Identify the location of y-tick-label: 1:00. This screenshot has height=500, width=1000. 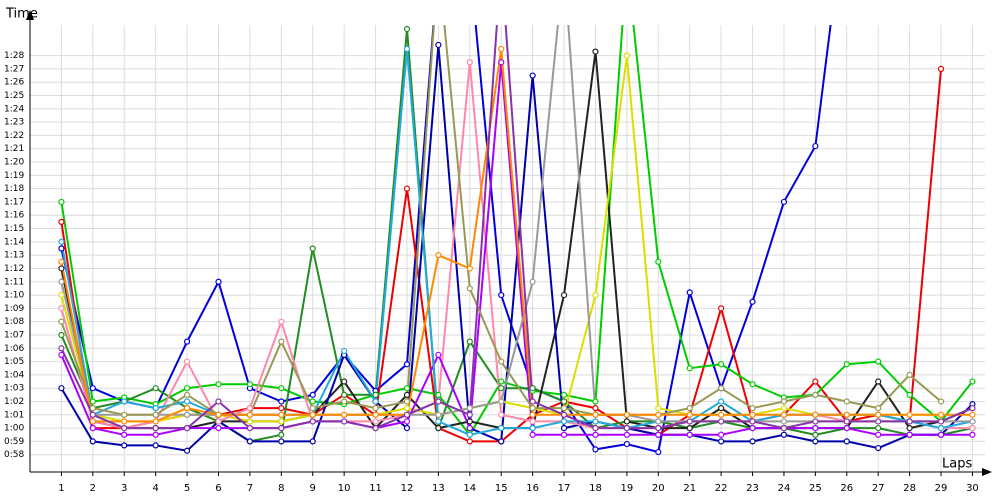
(14, 429).